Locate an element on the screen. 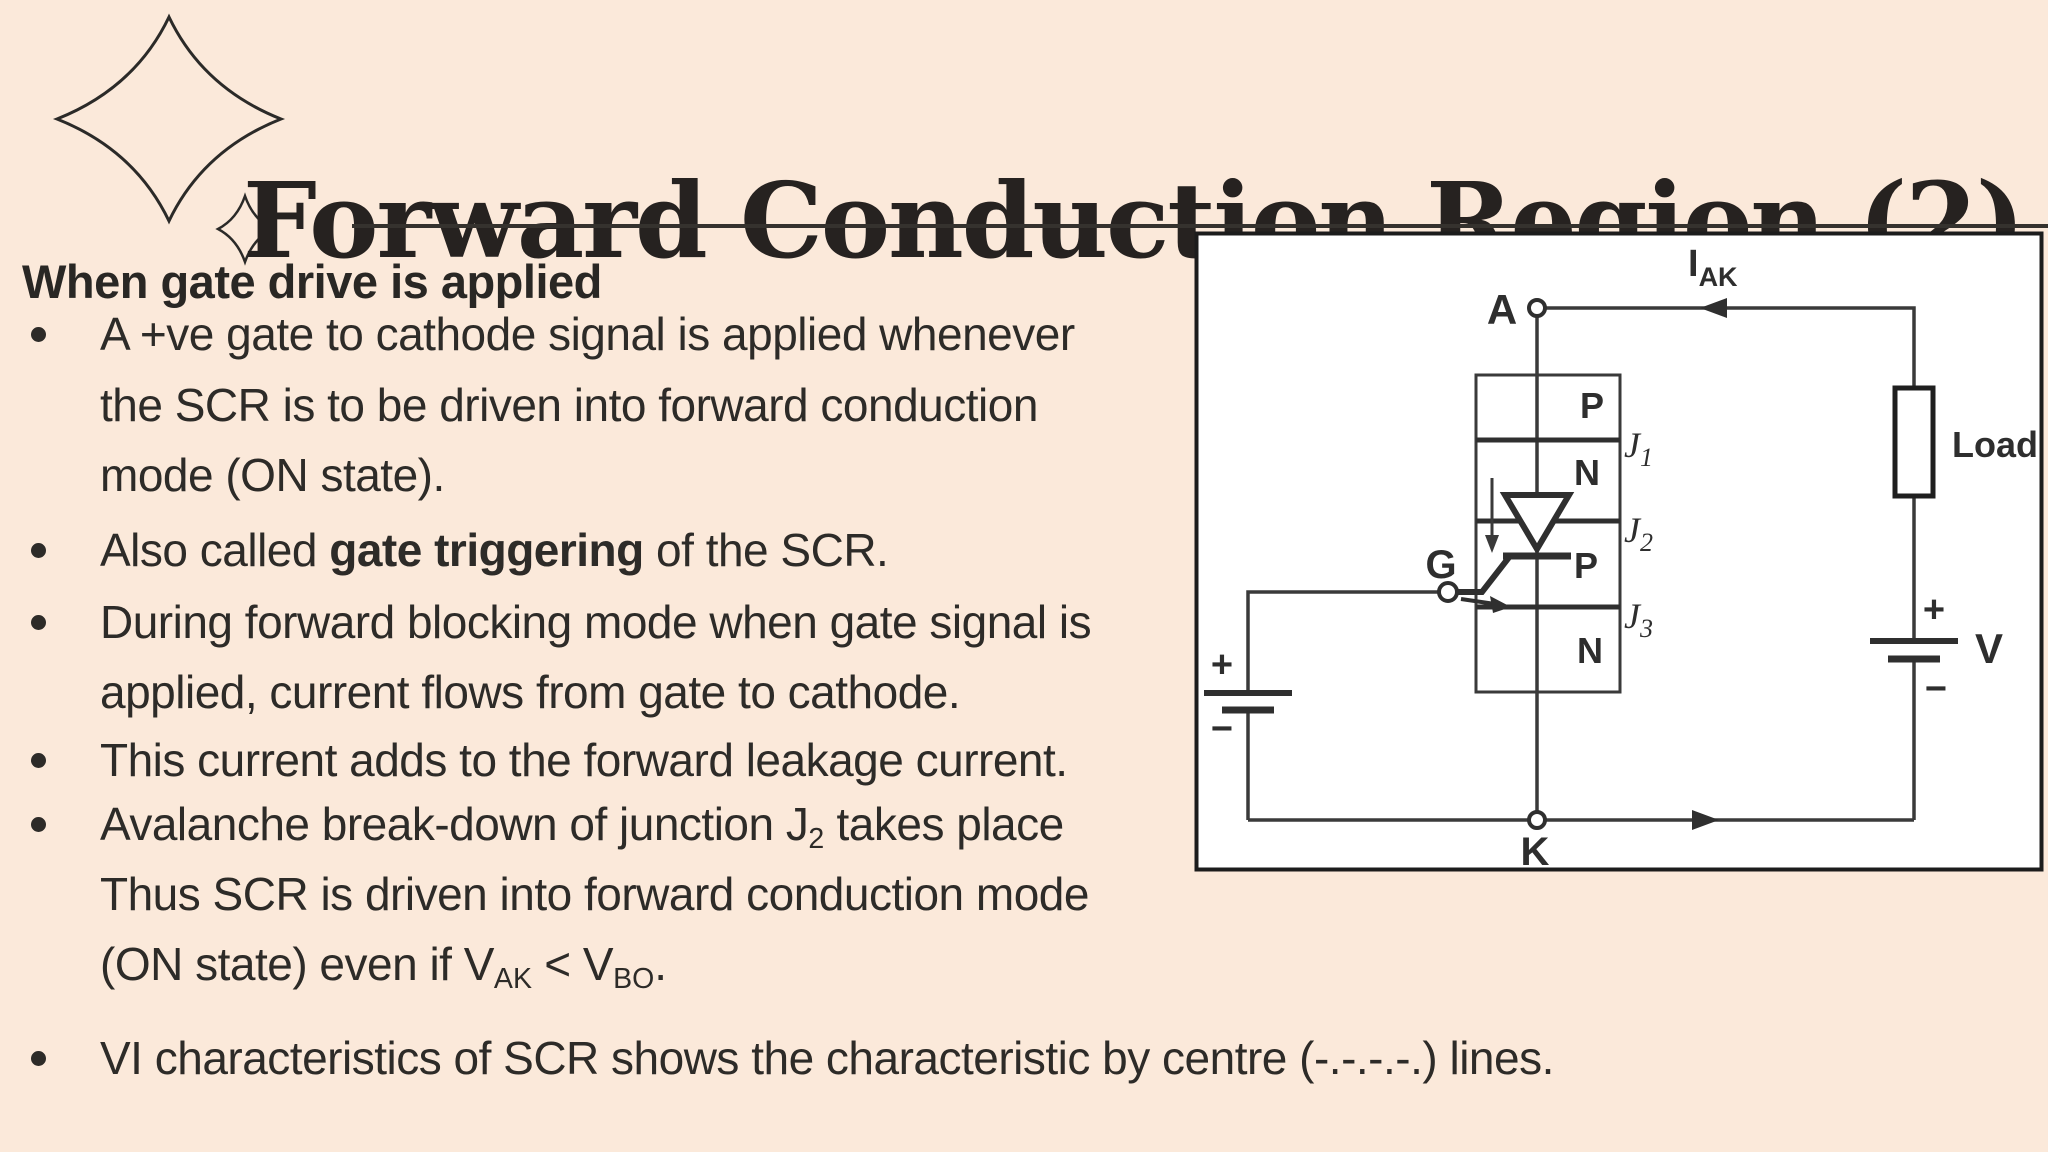 The image size is (2048, 1152). section-heading: When gate drive is applied is located at coordinates (312, 281).